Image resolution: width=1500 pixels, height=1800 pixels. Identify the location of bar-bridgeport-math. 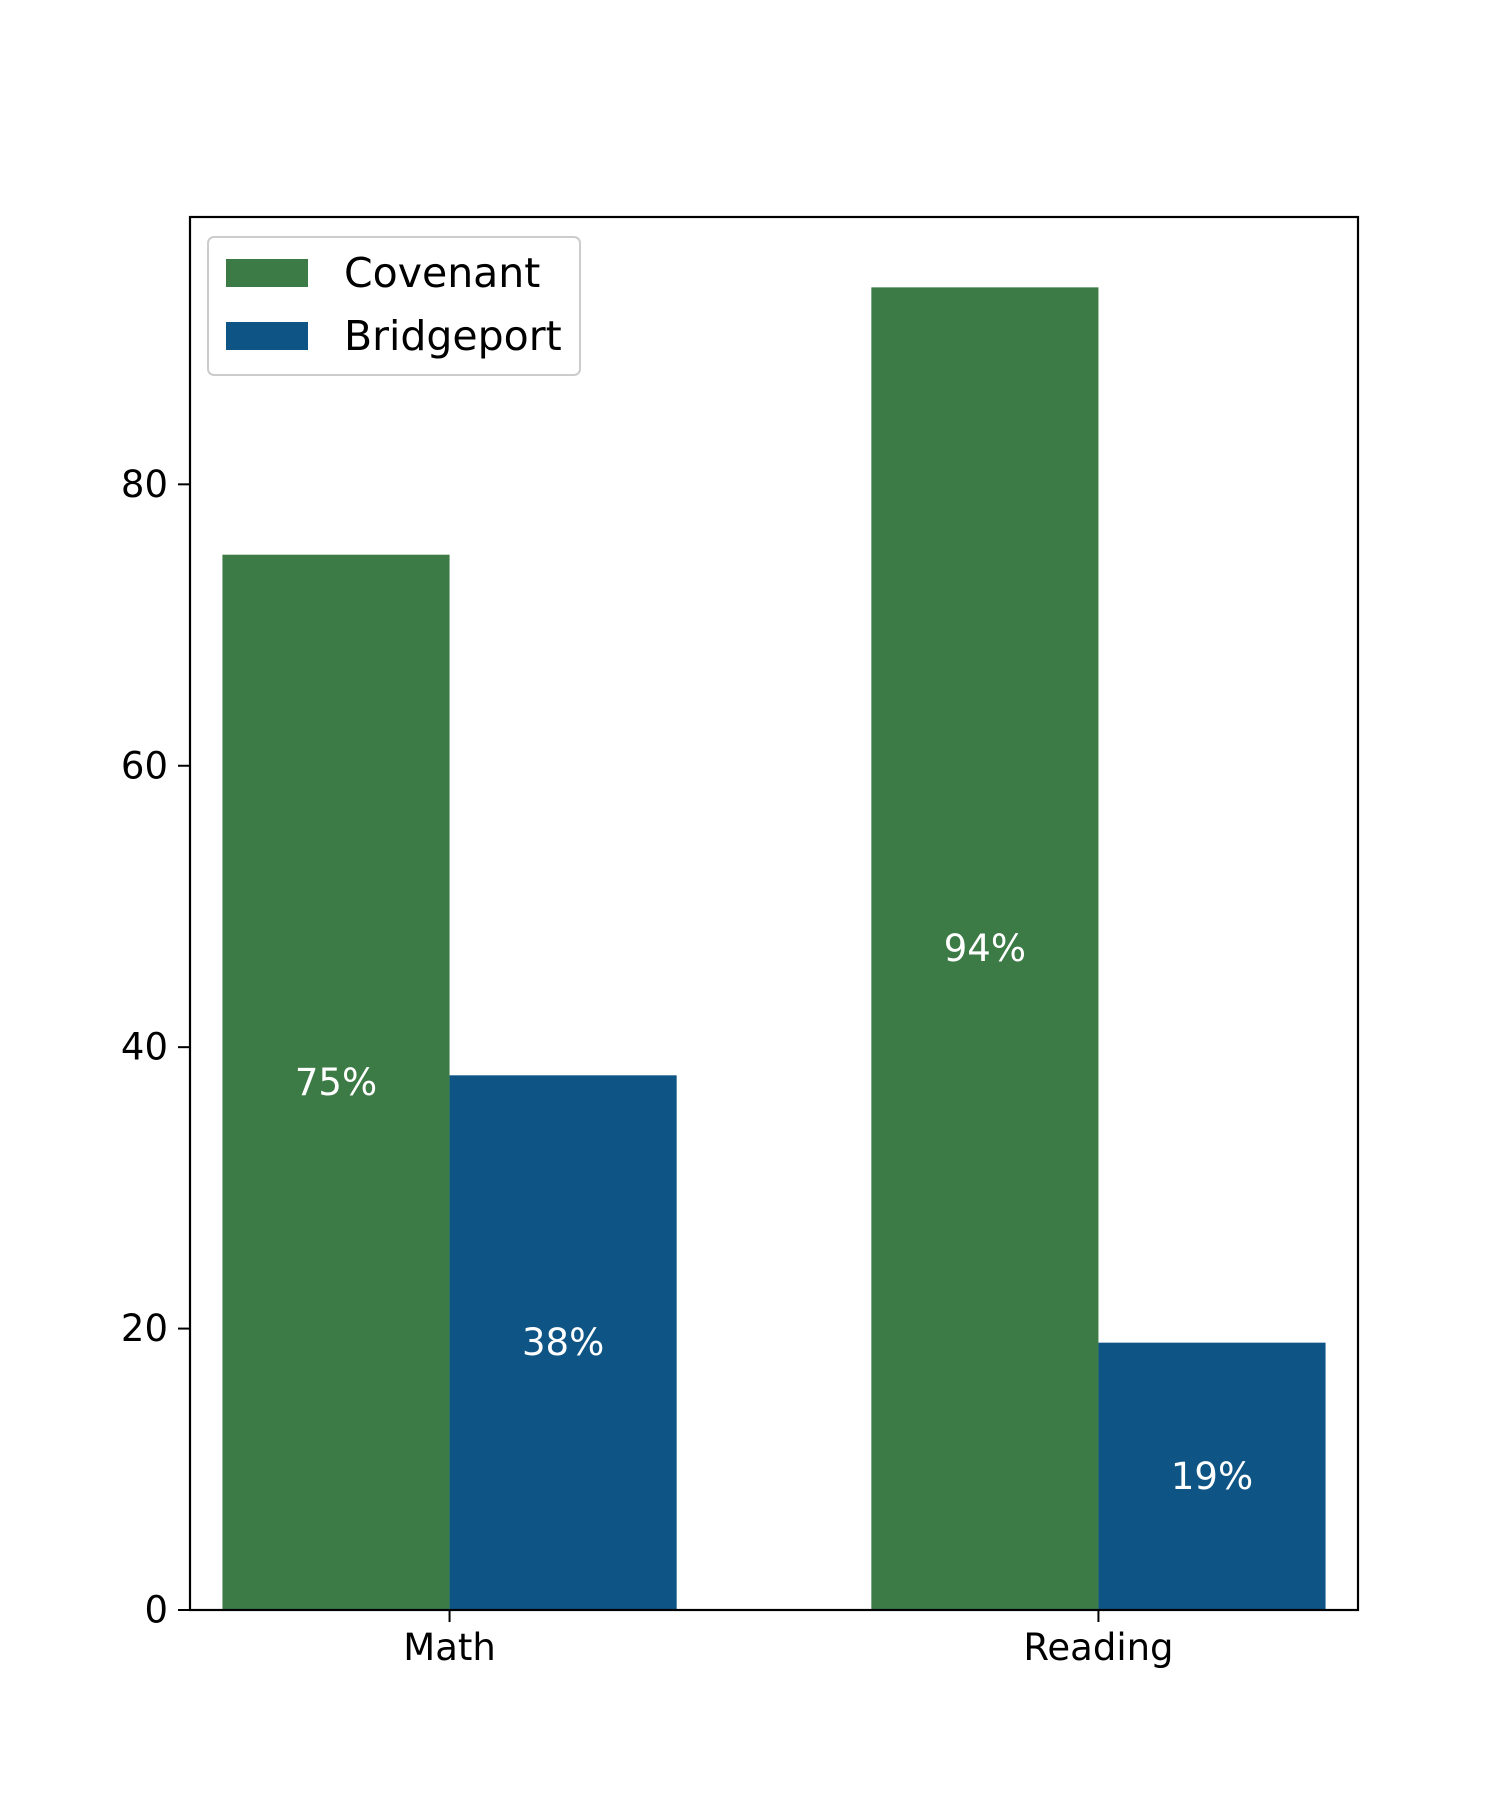
(563, 1342).